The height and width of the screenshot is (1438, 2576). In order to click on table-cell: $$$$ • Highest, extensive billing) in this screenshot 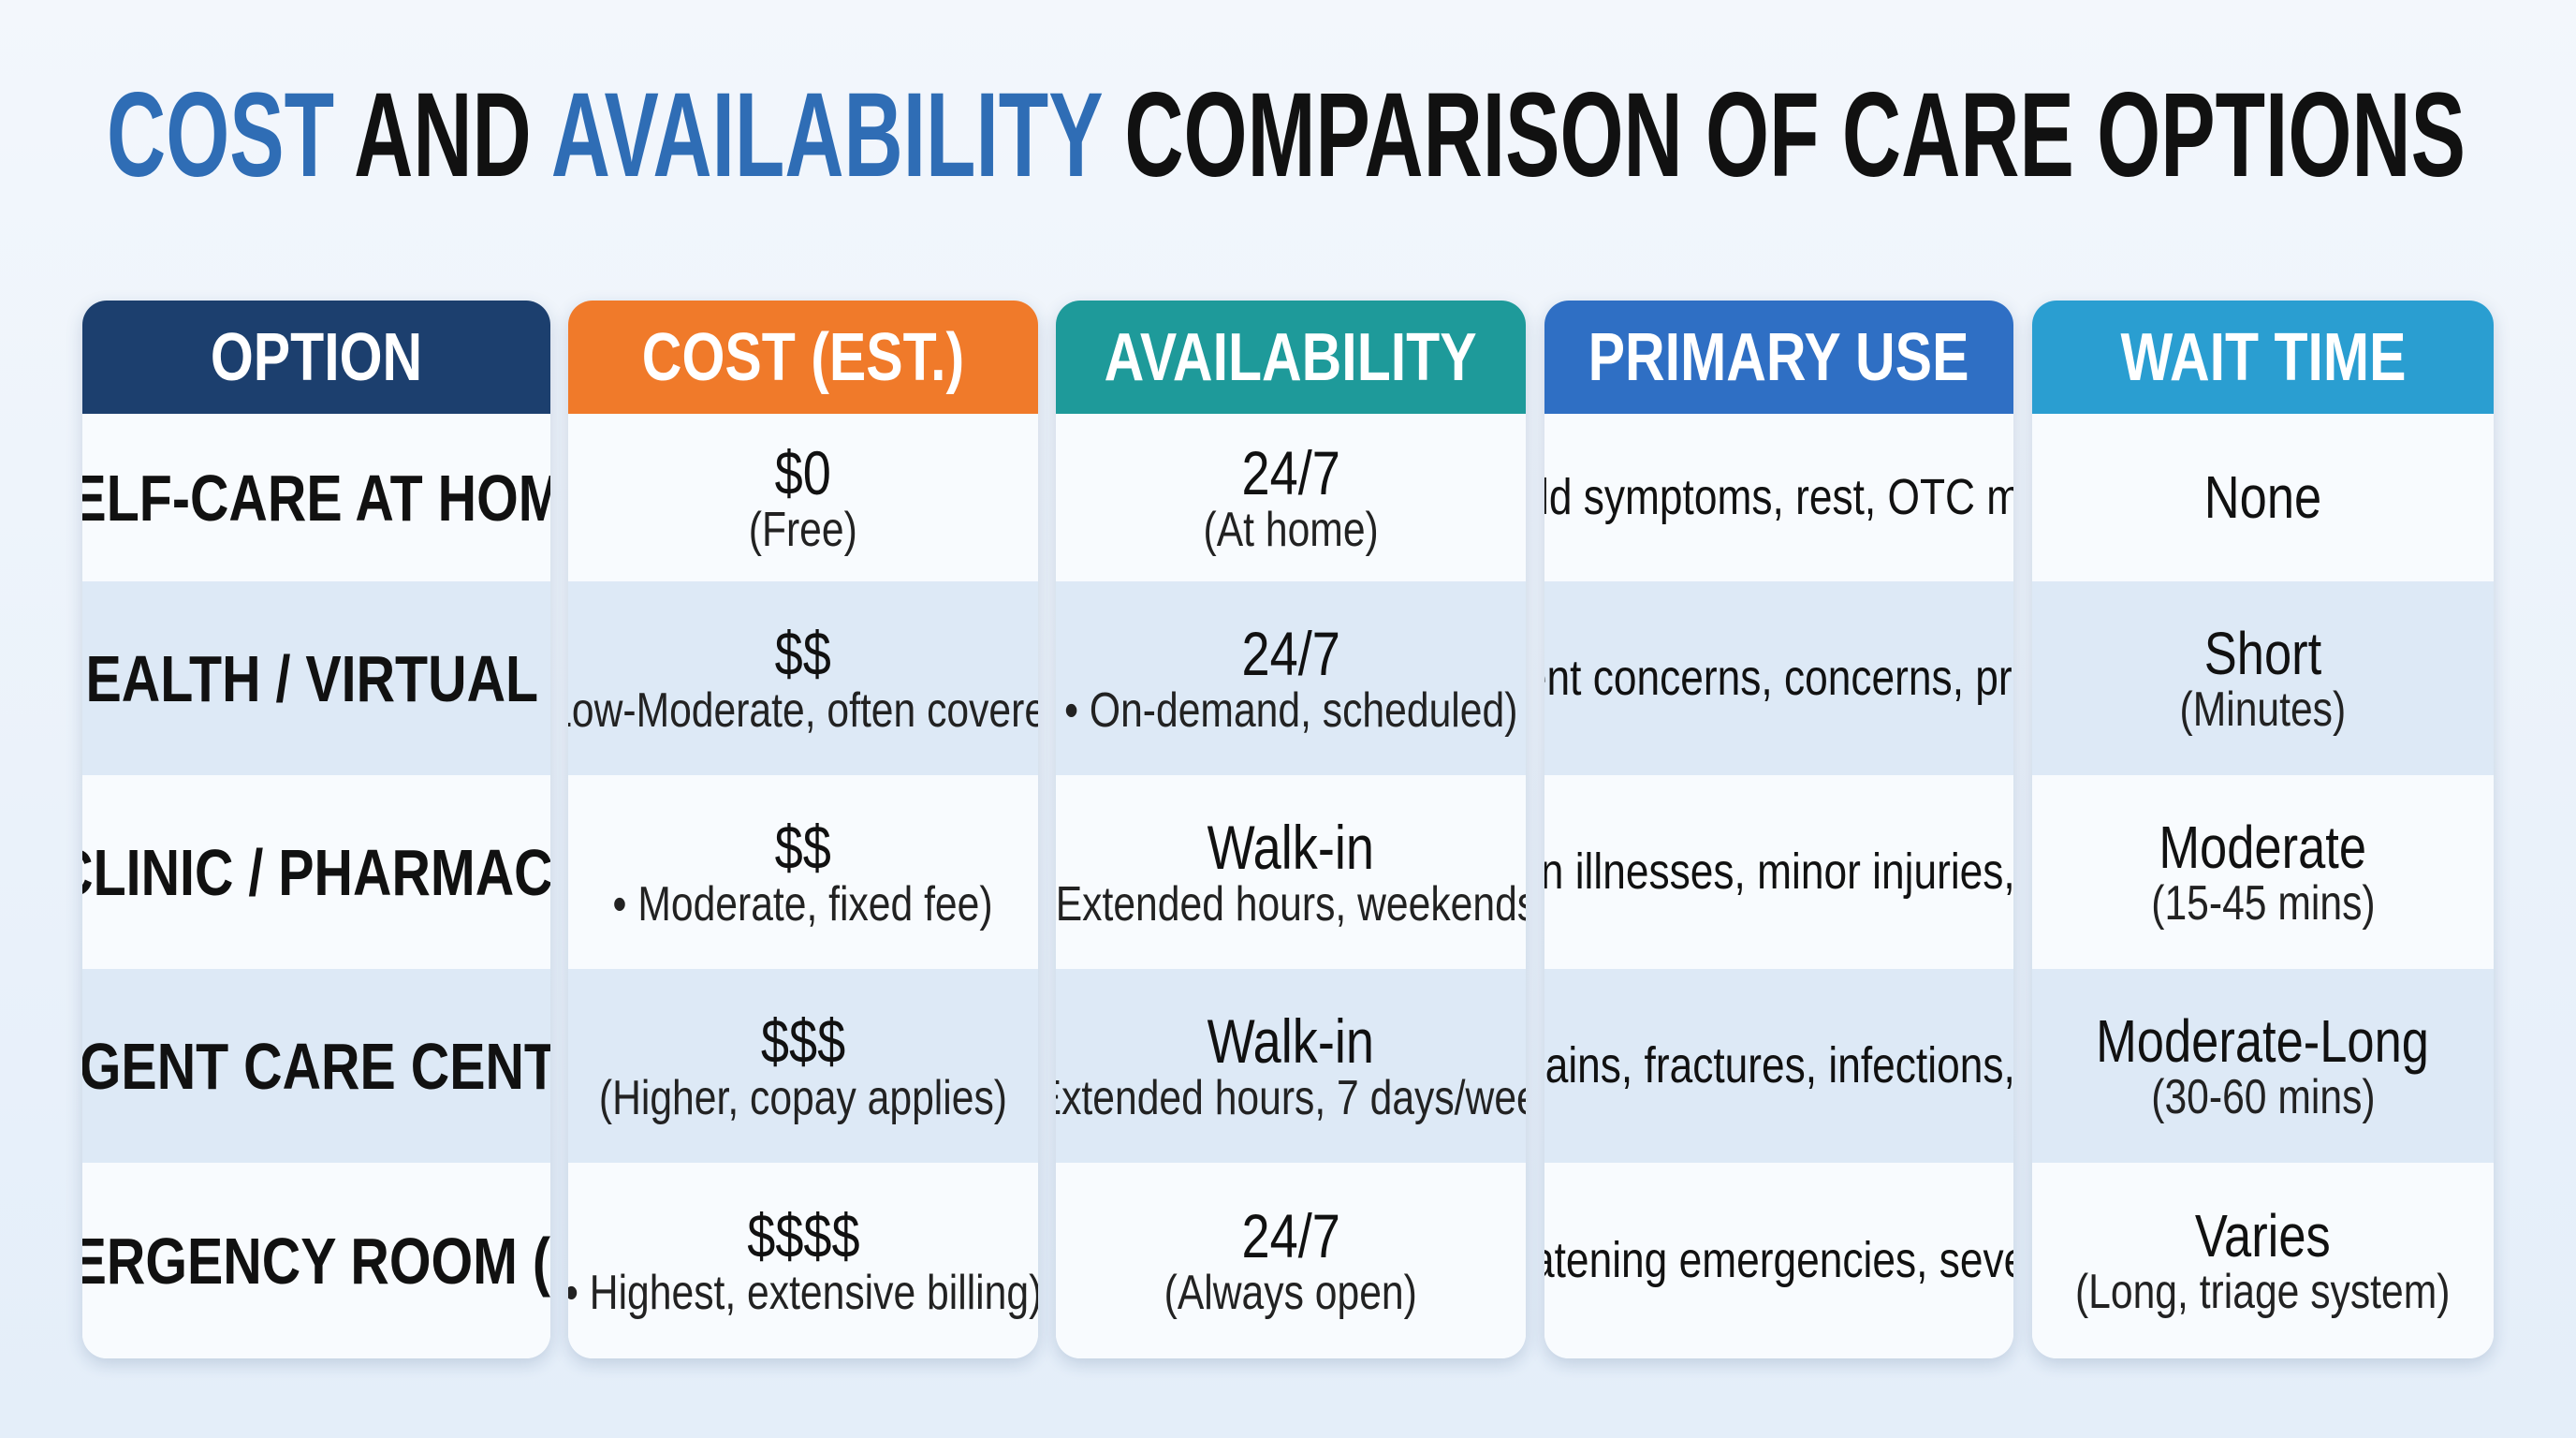, I will do `click(803, 1260)`.